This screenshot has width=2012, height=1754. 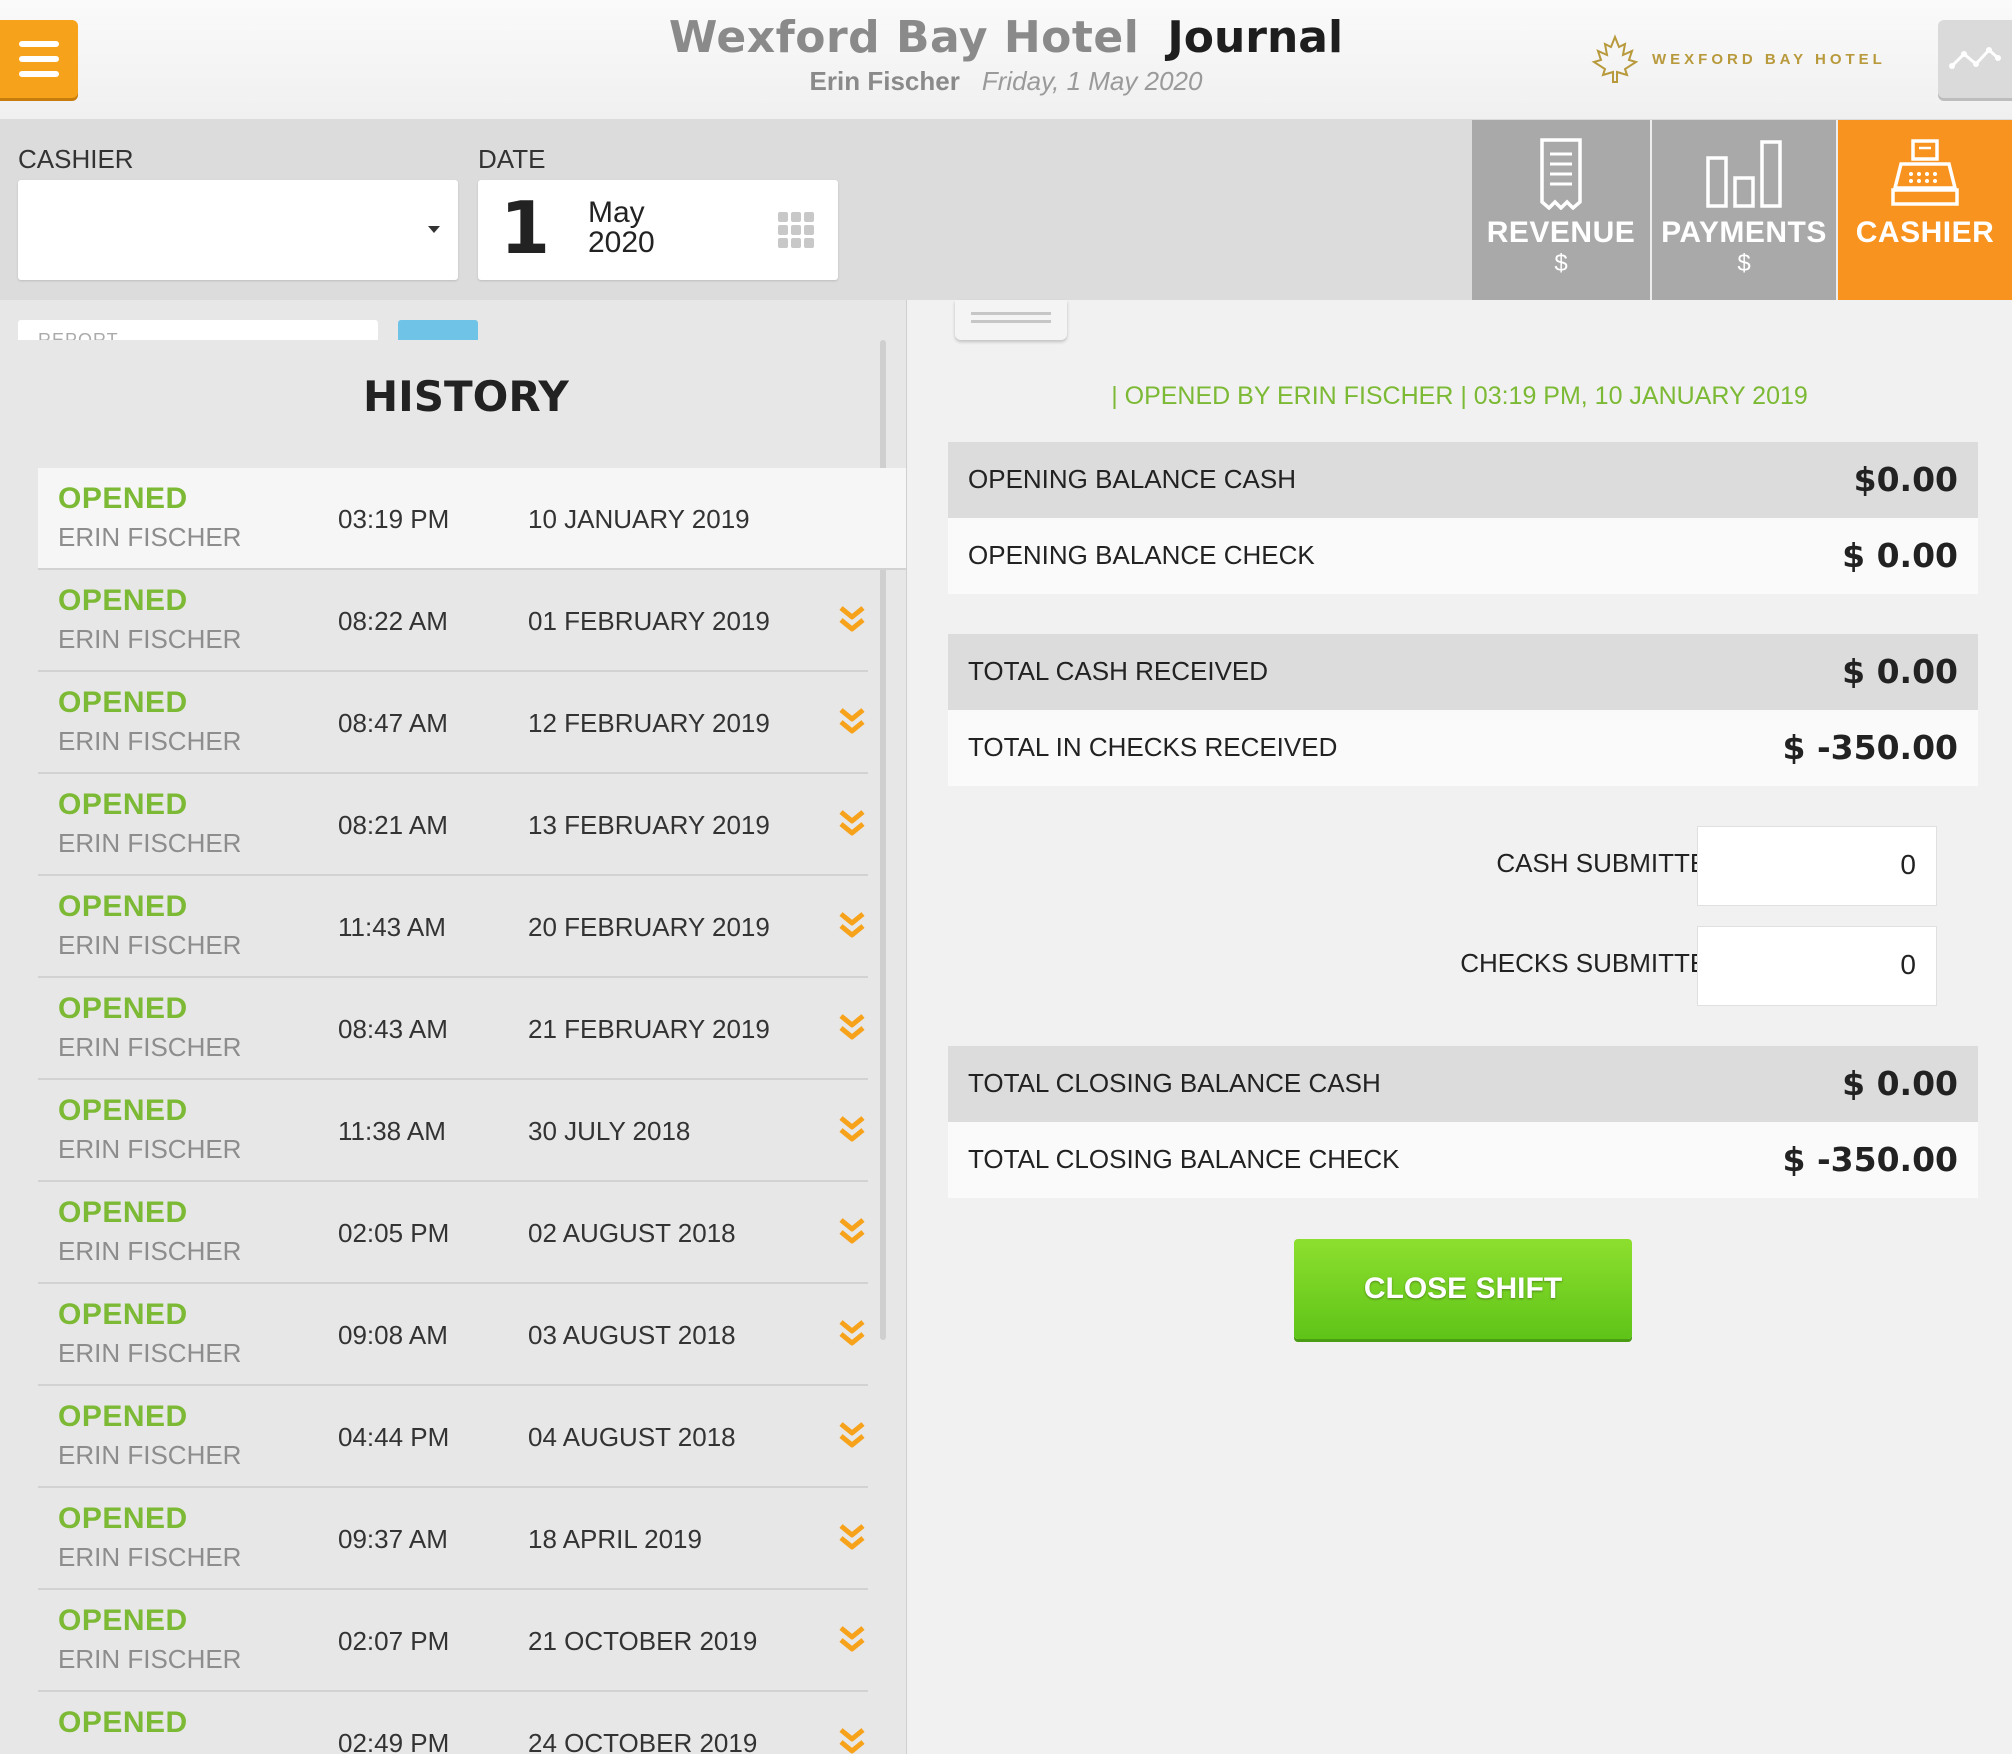 What do you see at coordinates (649, 825) in the screenshot?
I see `history-row-date: 13 FEBRUARY 2019` at bounding box center [649, 825].